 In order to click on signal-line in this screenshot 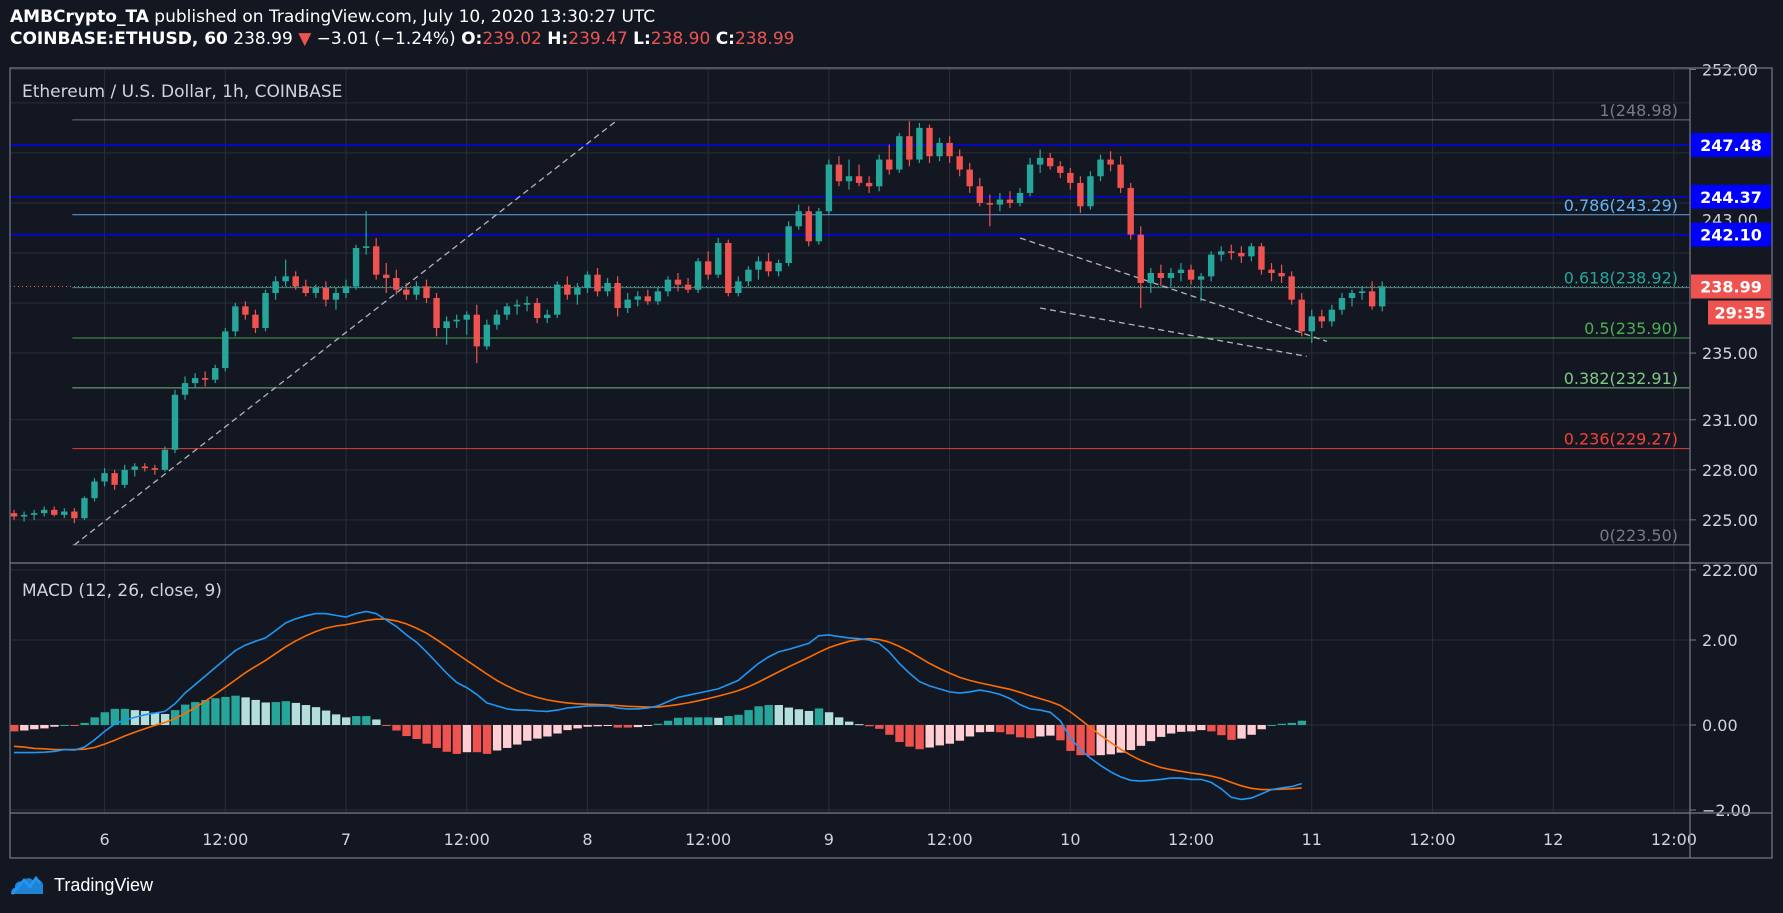, I will do `click(657, 704)`.